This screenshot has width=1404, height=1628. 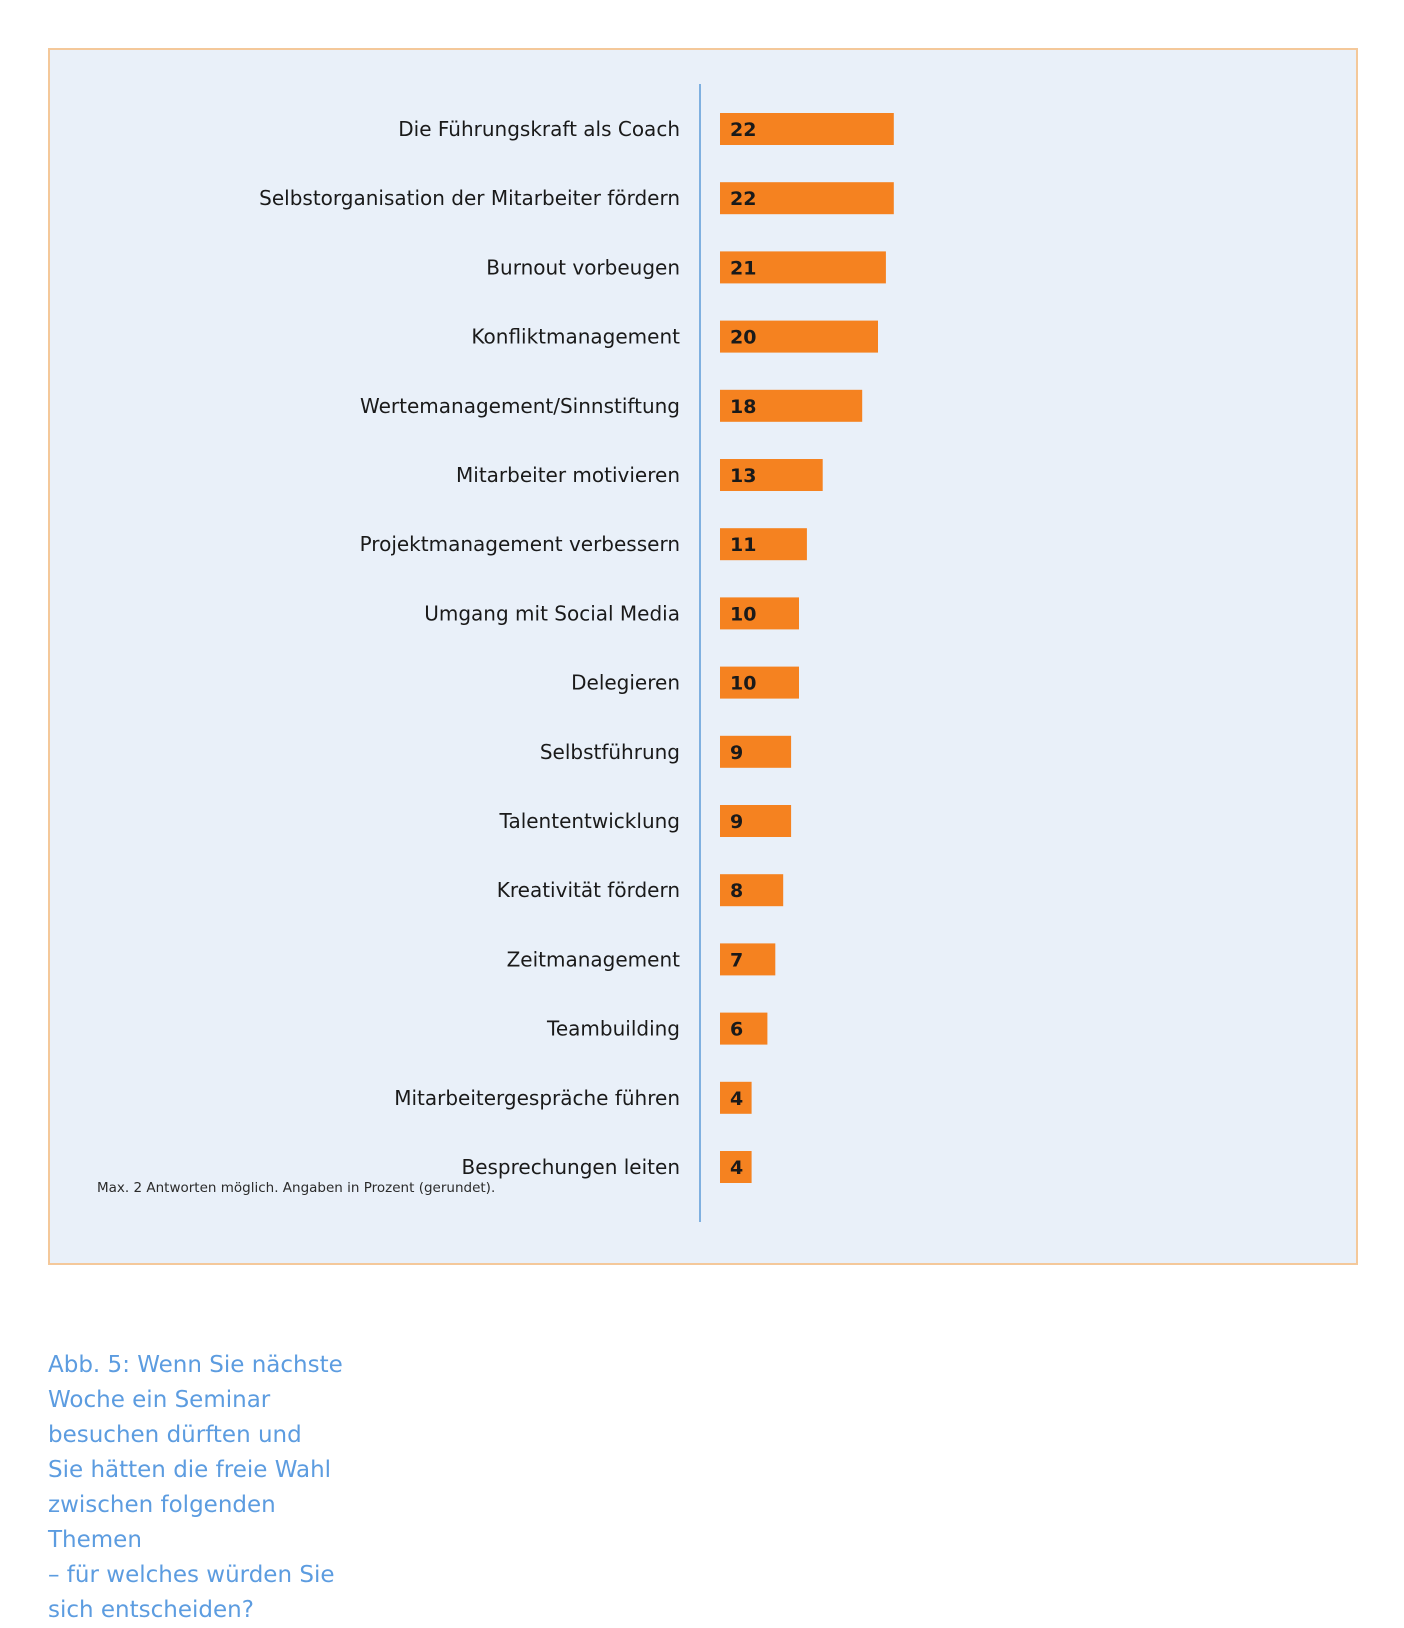 I want to click on category-label: Besprechungen leiten, so click(x=570, y=1167).